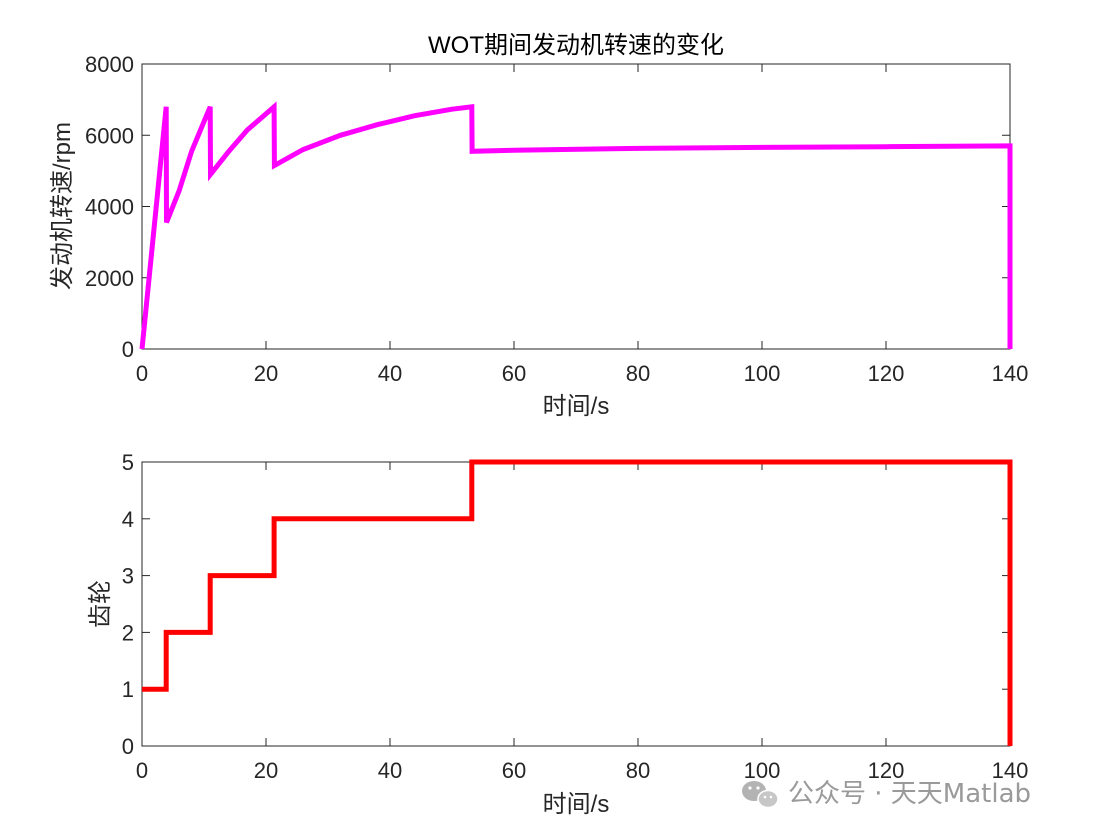 The image size is (1114, 836). Describe the element at coordinates (390, 373) in the screenshot. I see `engine-speed-xtick-label: 40` at that location.